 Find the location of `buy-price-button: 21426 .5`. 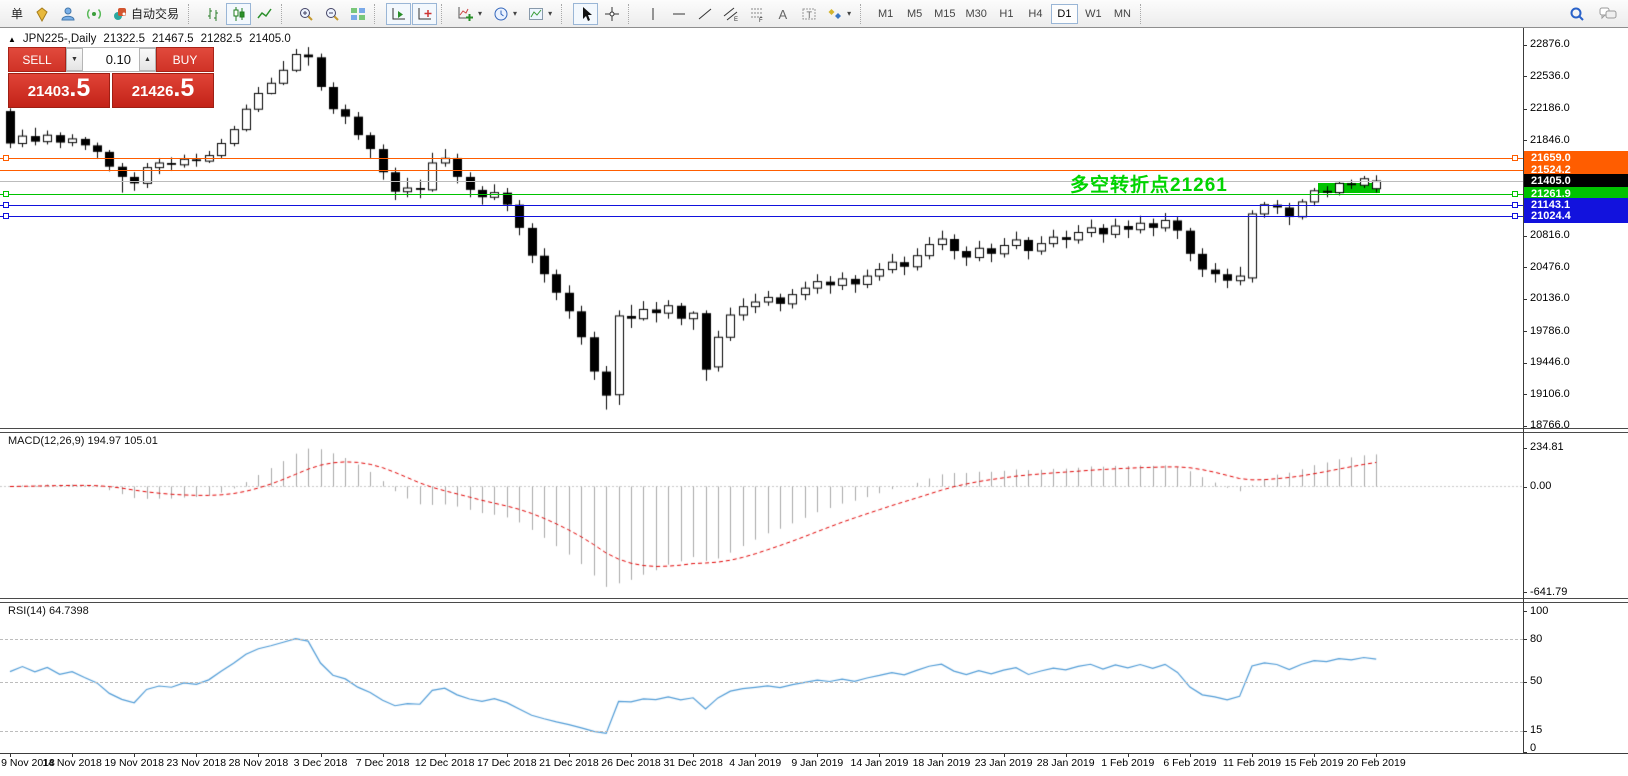

buy-price-button: 21426 .5 is located at coordinates (163, 90).